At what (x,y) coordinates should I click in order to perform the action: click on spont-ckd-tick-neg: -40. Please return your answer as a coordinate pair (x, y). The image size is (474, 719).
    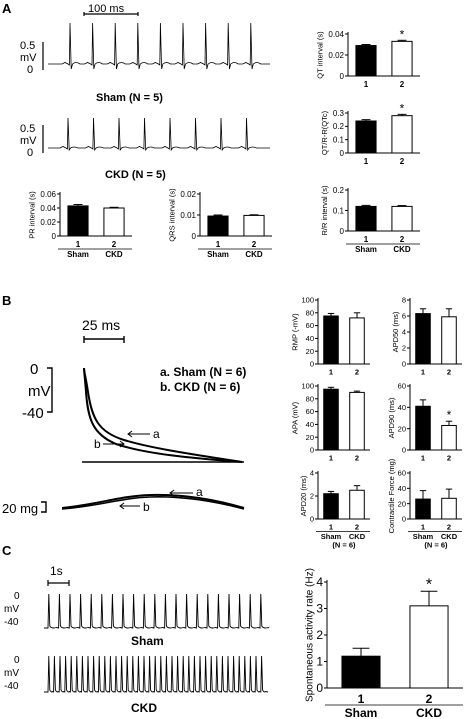
    Looking at the image, I should click on (11, 686).